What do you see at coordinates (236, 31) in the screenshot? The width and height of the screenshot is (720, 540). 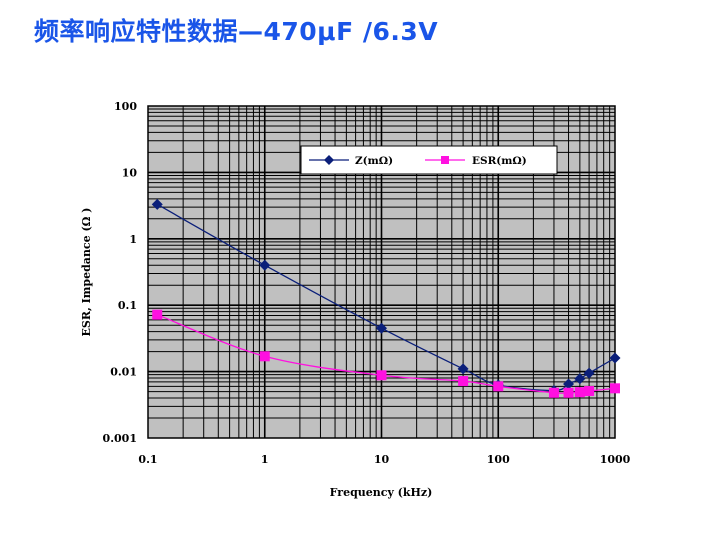 I see `page-title: 频率响应特性数据—470μF /6.3V` at bounding box center [236, 31].